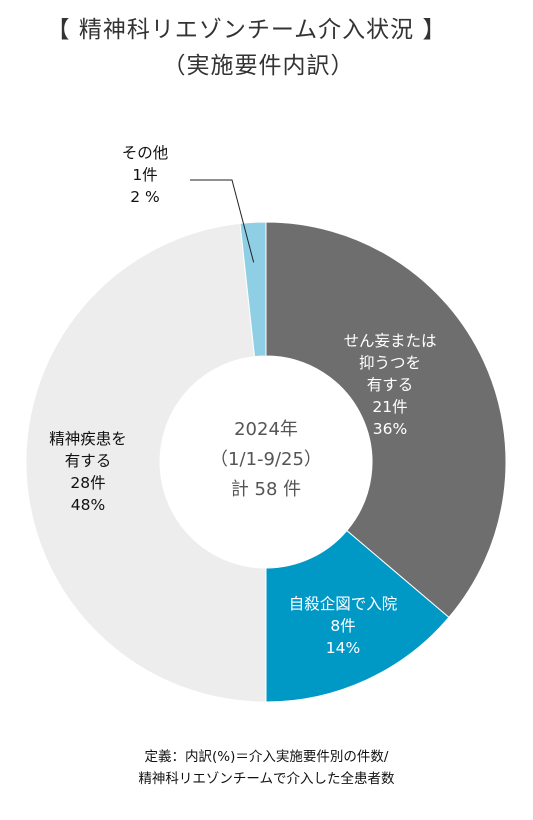 The image size is (533, 820). What do you see at coordinates (390, 341) in the screenshot?
I see `slice-label-0-line-0: せん妄または` at bounding box center [390, 341].